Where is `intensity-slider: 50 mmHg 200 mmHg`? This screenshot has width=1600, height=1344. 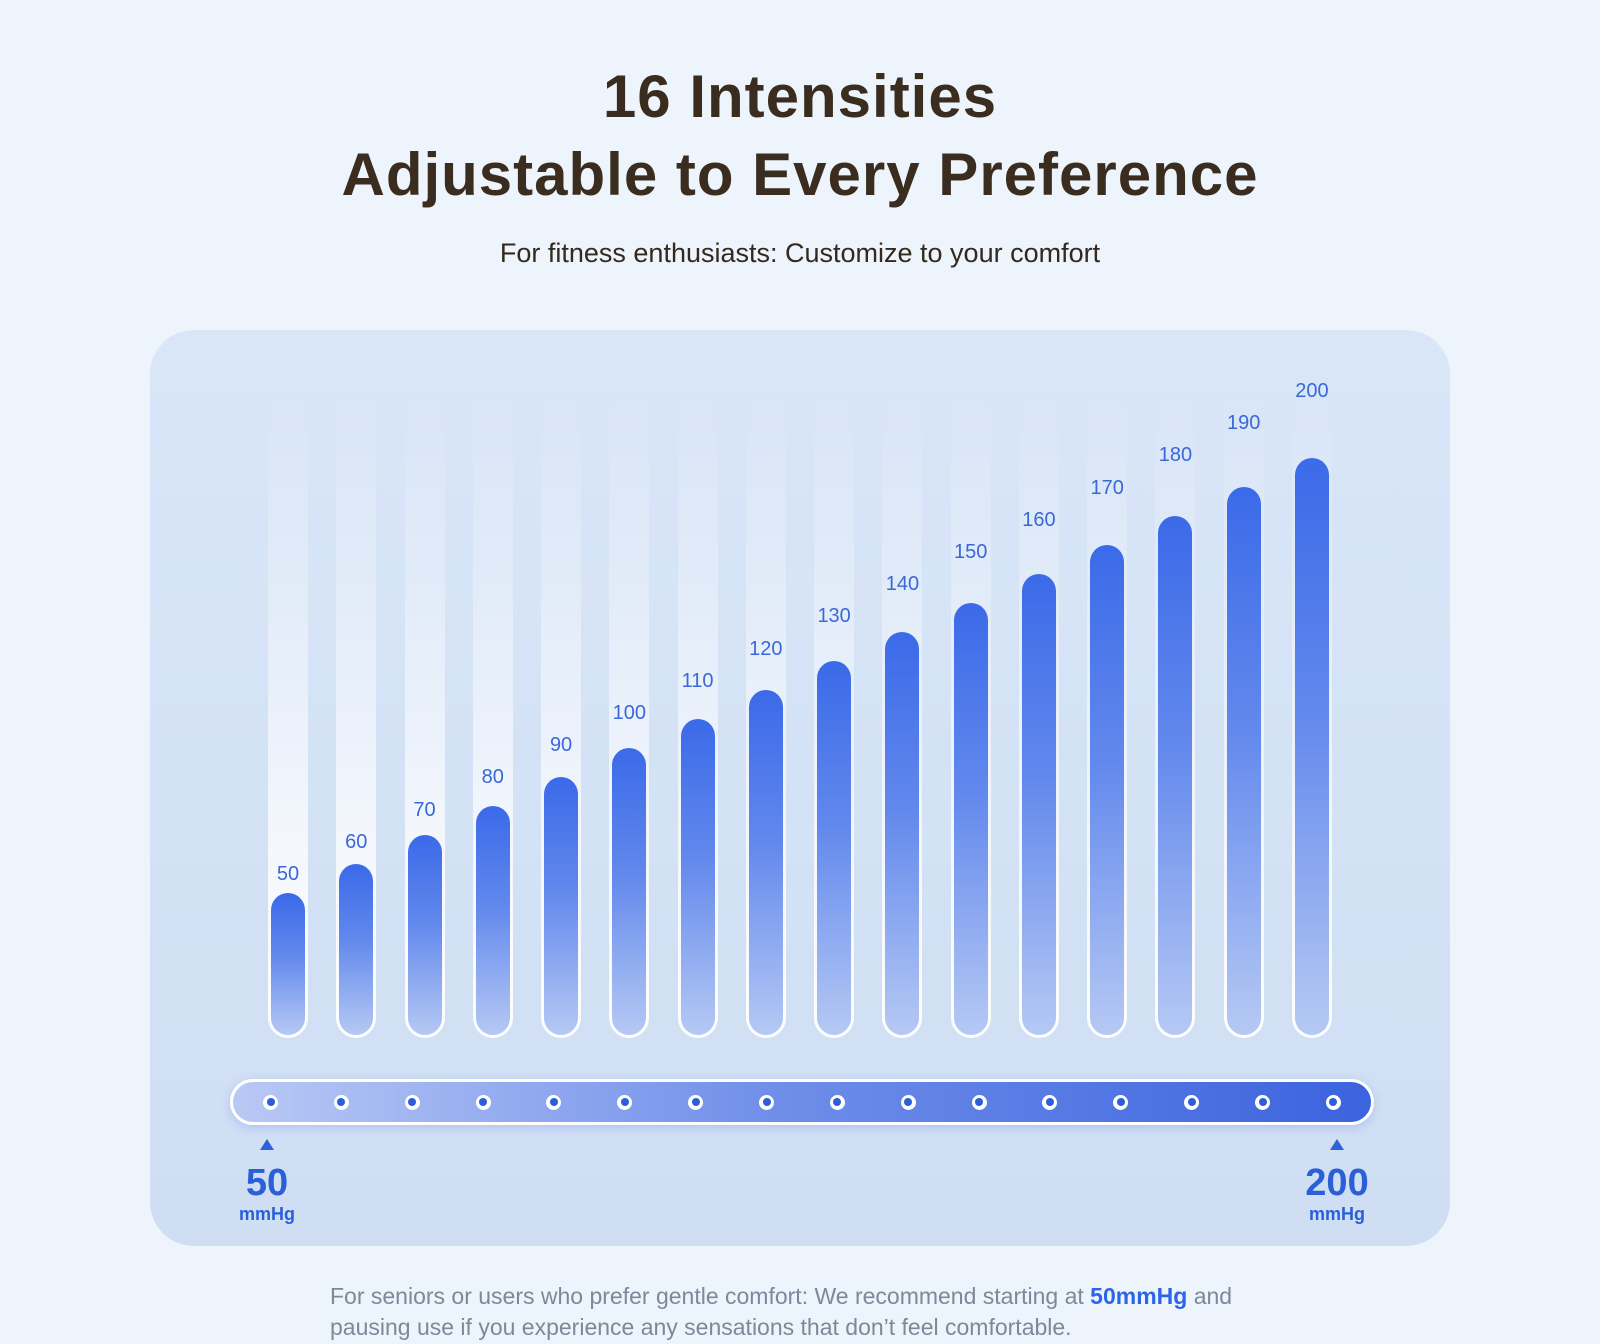 intensity-slider: 50 mmHg 200 mmHg is located at coordinates (802, 1159).